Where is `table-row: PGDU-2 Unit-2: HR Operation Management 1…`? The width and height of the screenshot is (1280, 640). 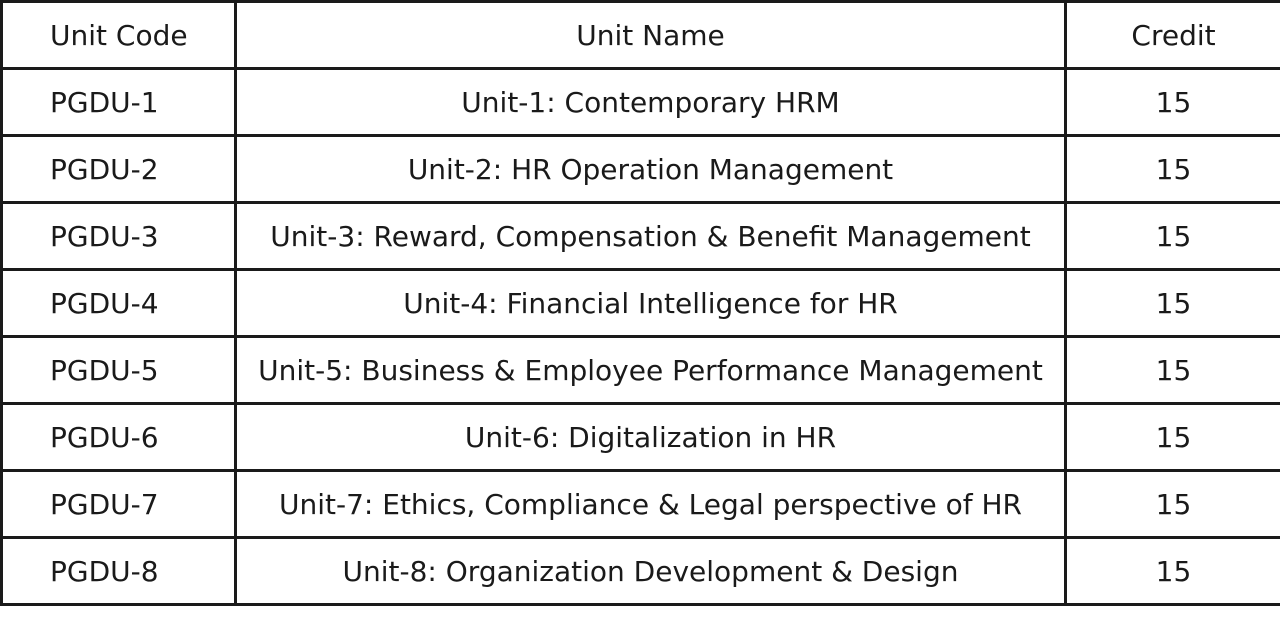 table-row: PGDU-2 Unit-2: HR Operation Management 1… is located at coordinates (640, 169).